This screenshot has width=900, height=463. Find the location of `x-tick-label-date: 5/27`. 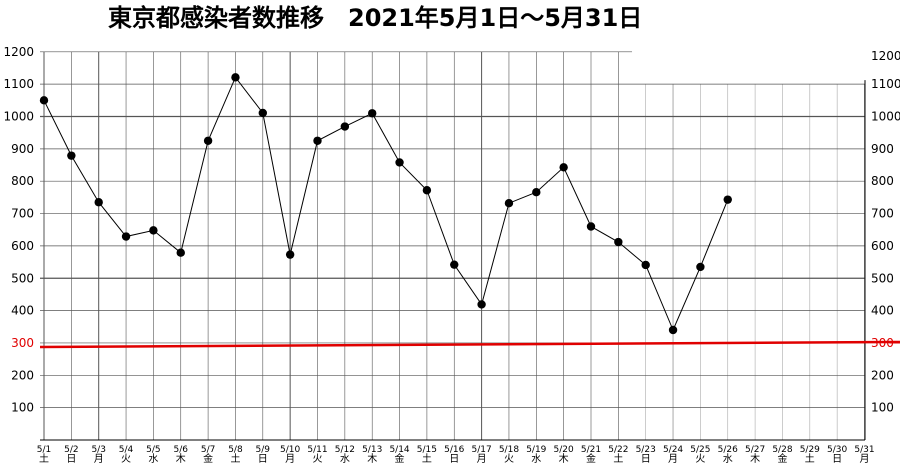

x-tick-label-date: 5/27 is located at coordinates (755, 450).